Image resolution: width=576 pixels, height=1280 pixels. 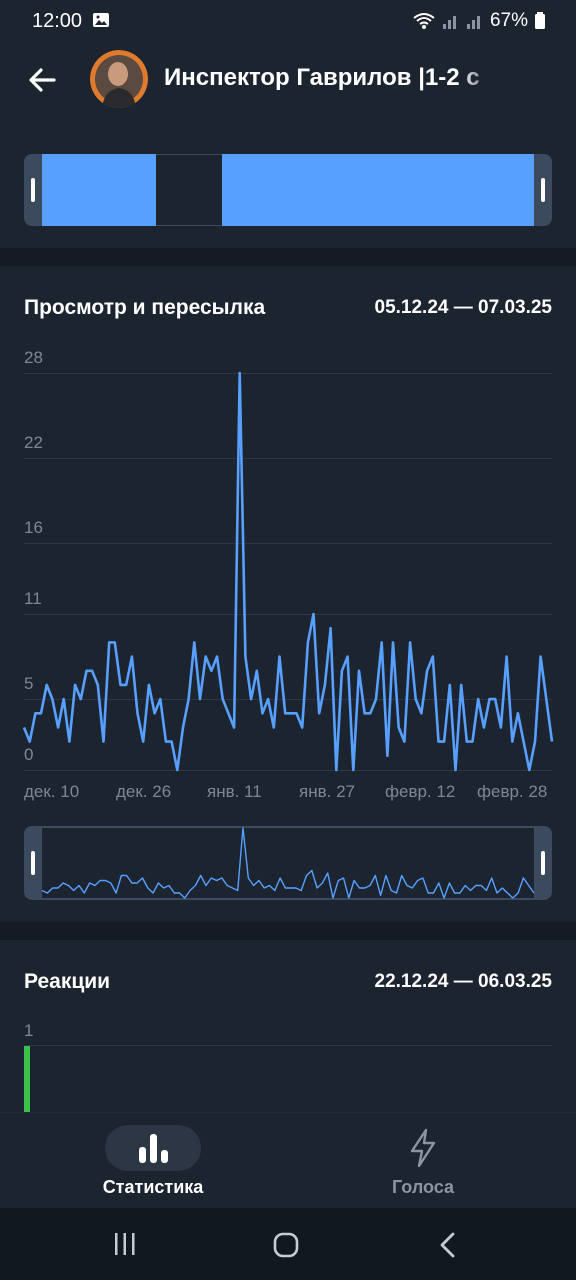 I want to click on nav-item-statistics: Статистика, so click(x=153, y=1161).